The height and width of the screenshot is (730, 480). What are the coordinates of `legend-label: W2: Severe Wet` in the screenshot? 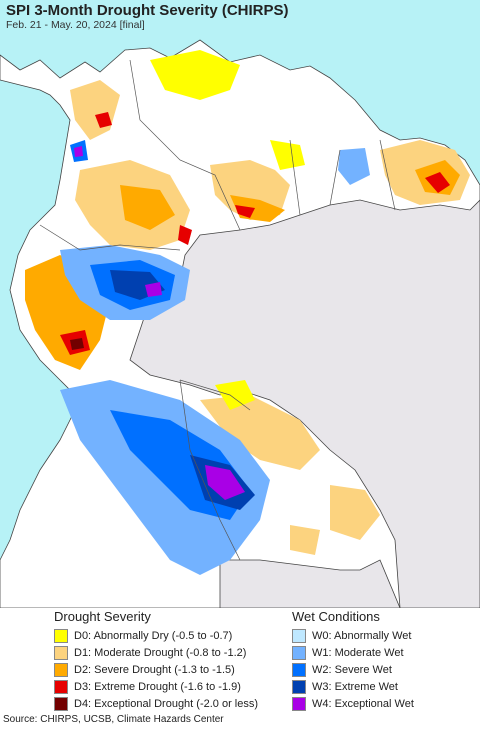 It's located at (352, 669).